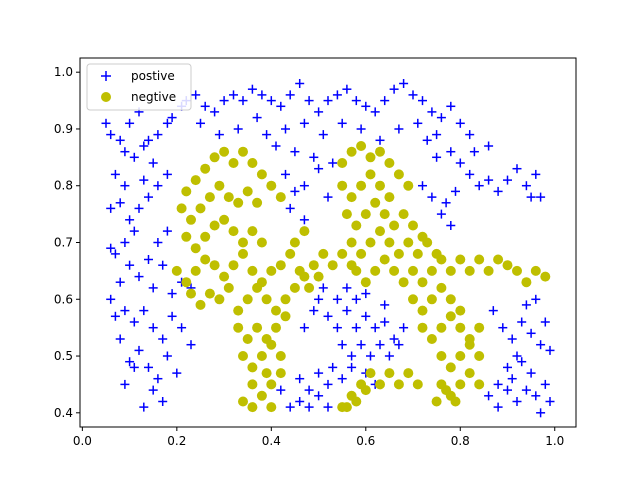 The width and height of the screenshot is (640, 480). I want to click on x-tick-label: 0.2, so click(176, 441).